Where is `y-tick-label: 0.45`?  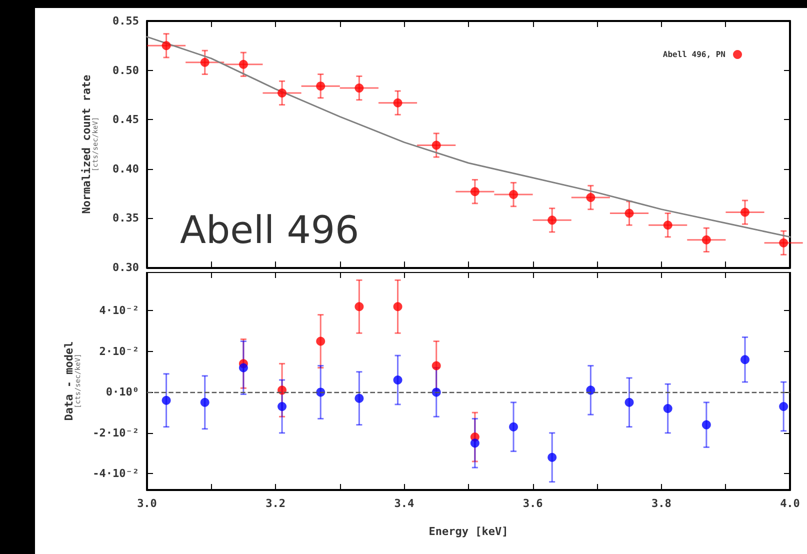
y-tick-label: 0.45 is located at coordinates (125, 119).